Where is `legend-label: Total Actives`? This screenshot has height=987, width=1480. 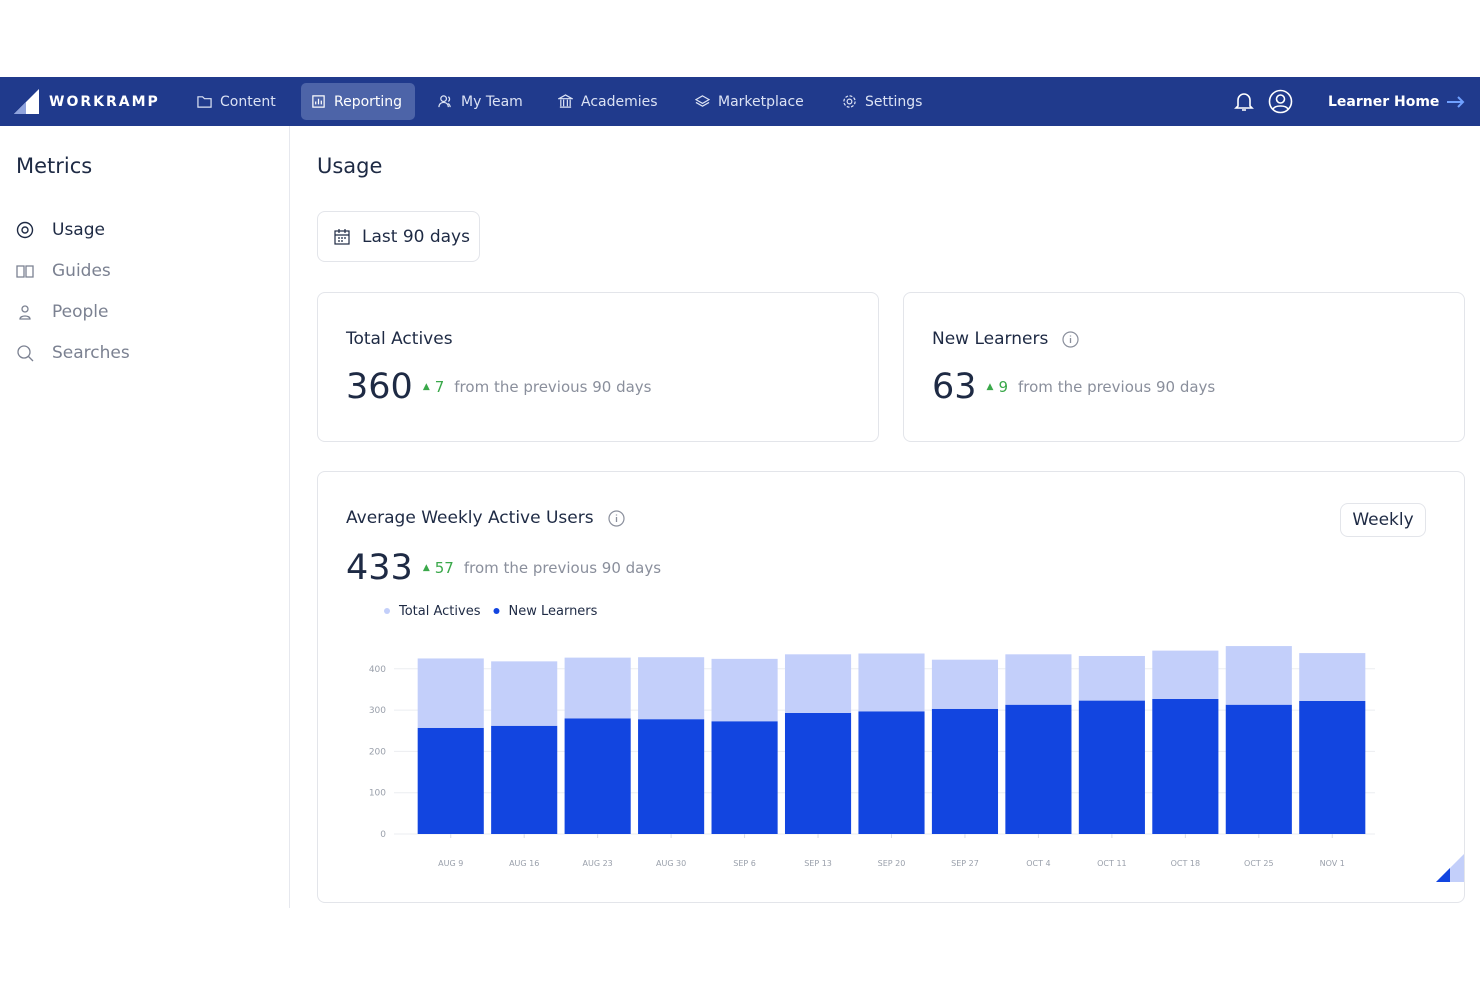 legend-label: Total Actives is located at coordinates (439, 611).